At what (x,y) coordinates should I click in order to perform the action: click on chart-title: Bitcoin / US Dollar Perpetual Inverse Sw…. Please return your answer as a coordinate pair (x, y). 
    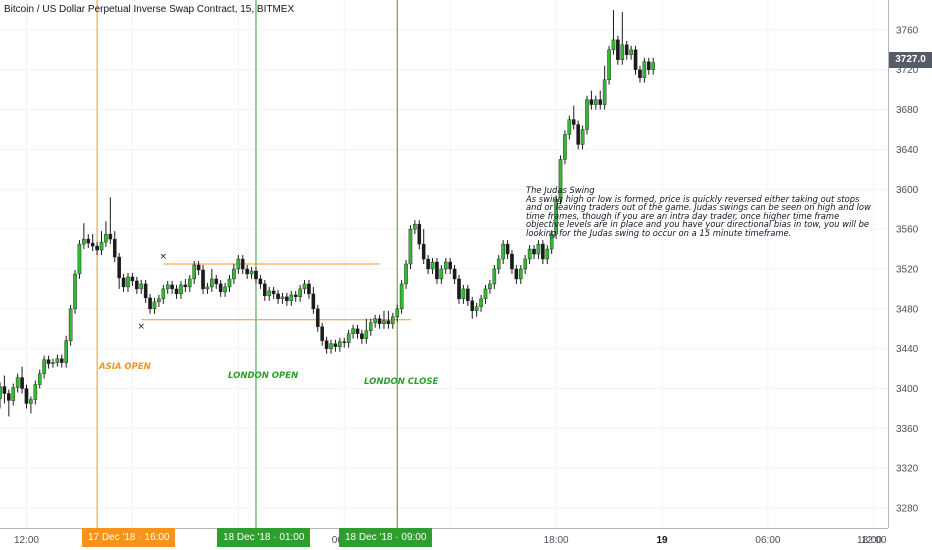
    Looking at the image, I should click on (149, 9).